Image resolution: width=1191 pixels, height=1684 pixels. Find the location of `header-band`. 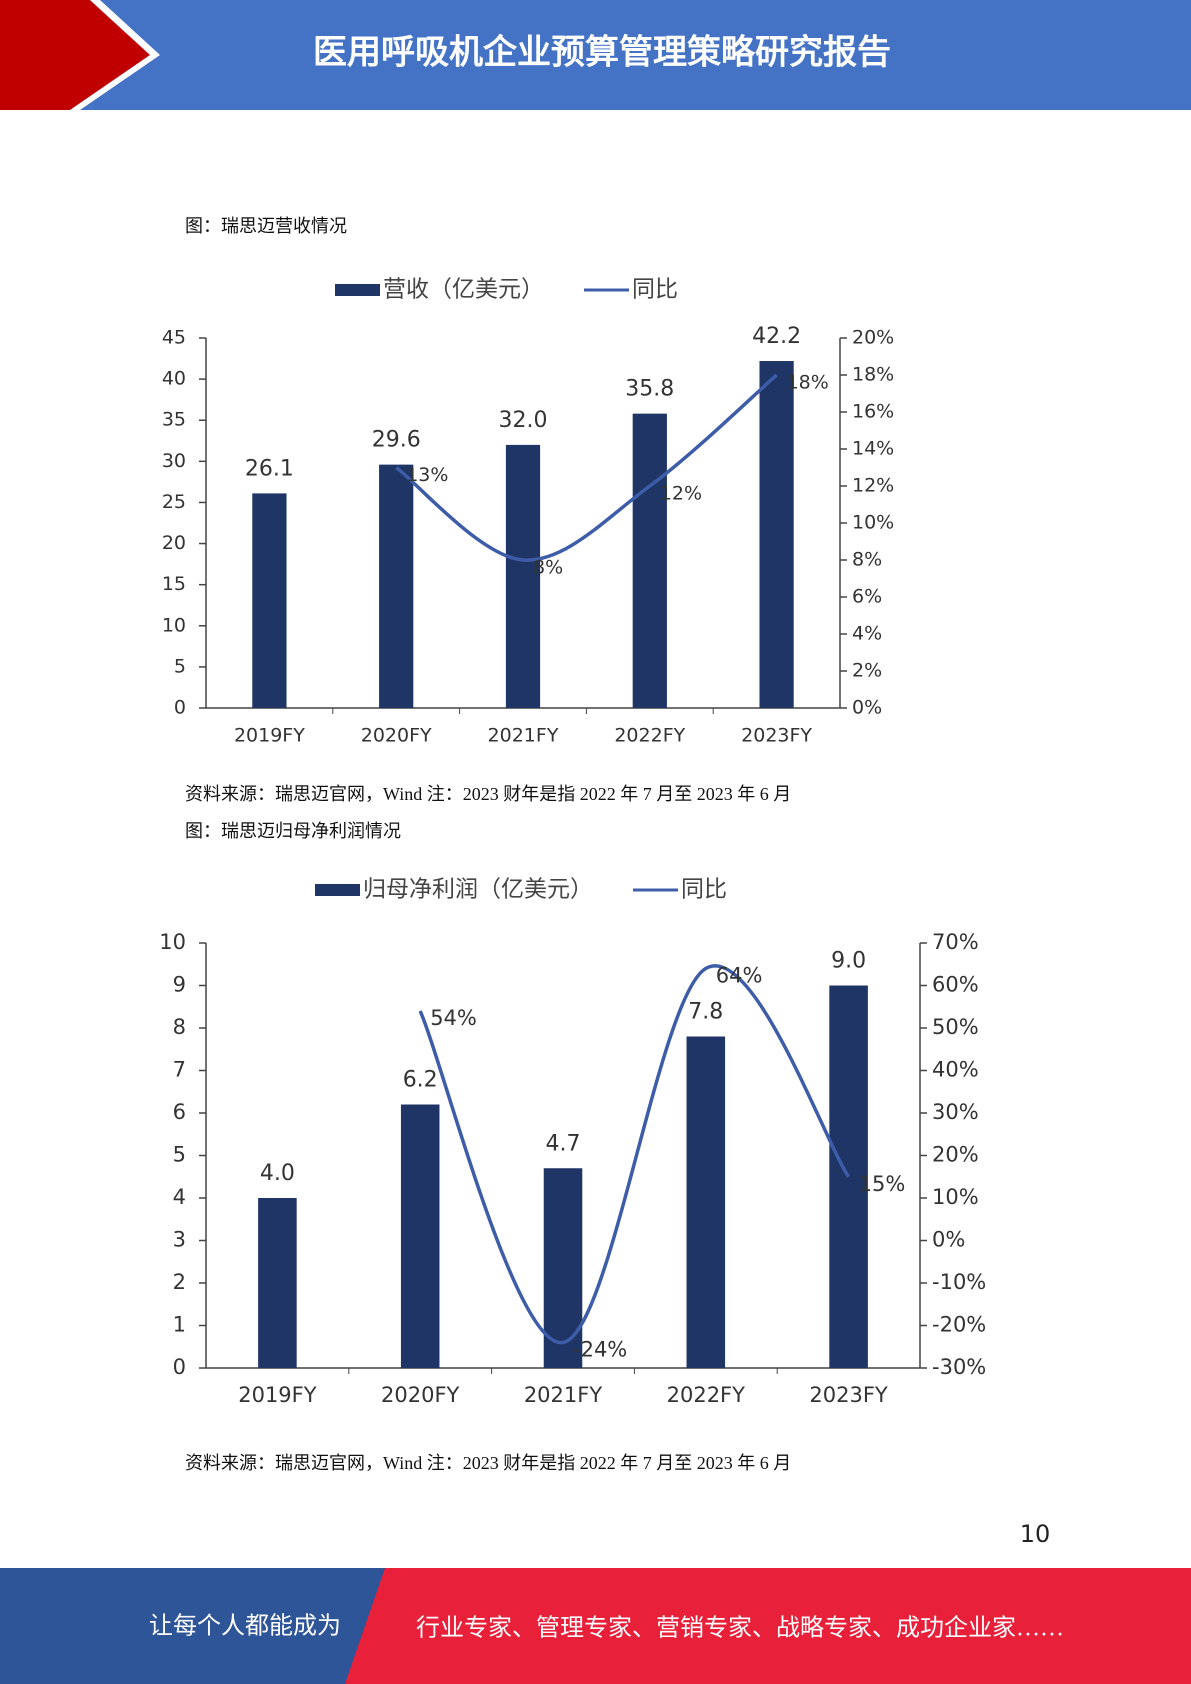

header-band is located at coordinates (595, 55).